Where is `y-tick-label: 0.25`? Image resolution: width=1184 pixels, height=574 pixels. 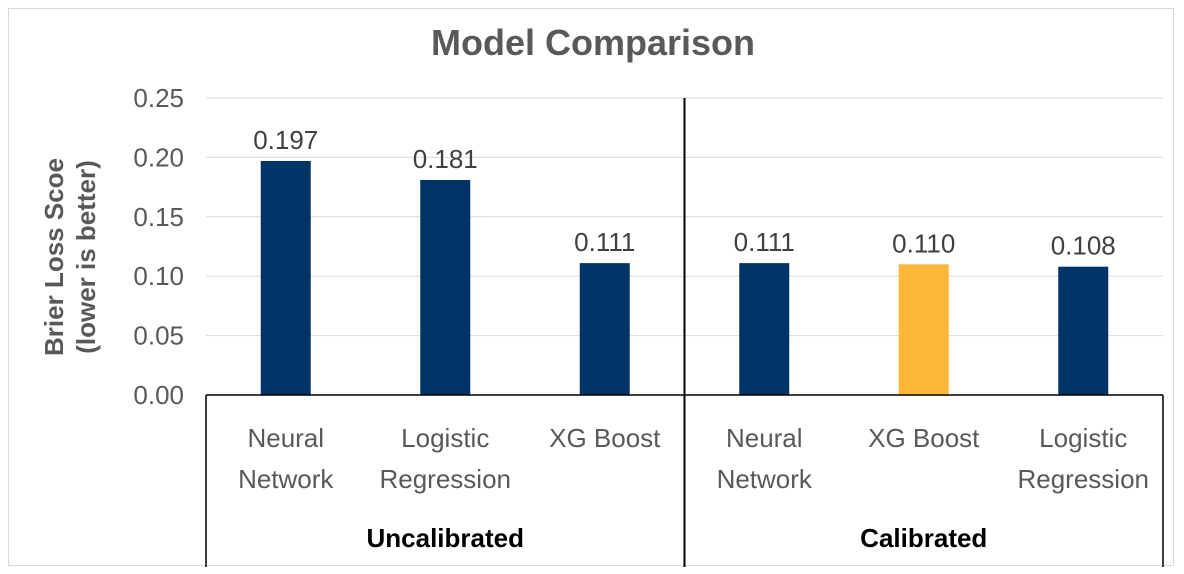 y-tick-label: 0.25 is located at coordinates (158, 98).